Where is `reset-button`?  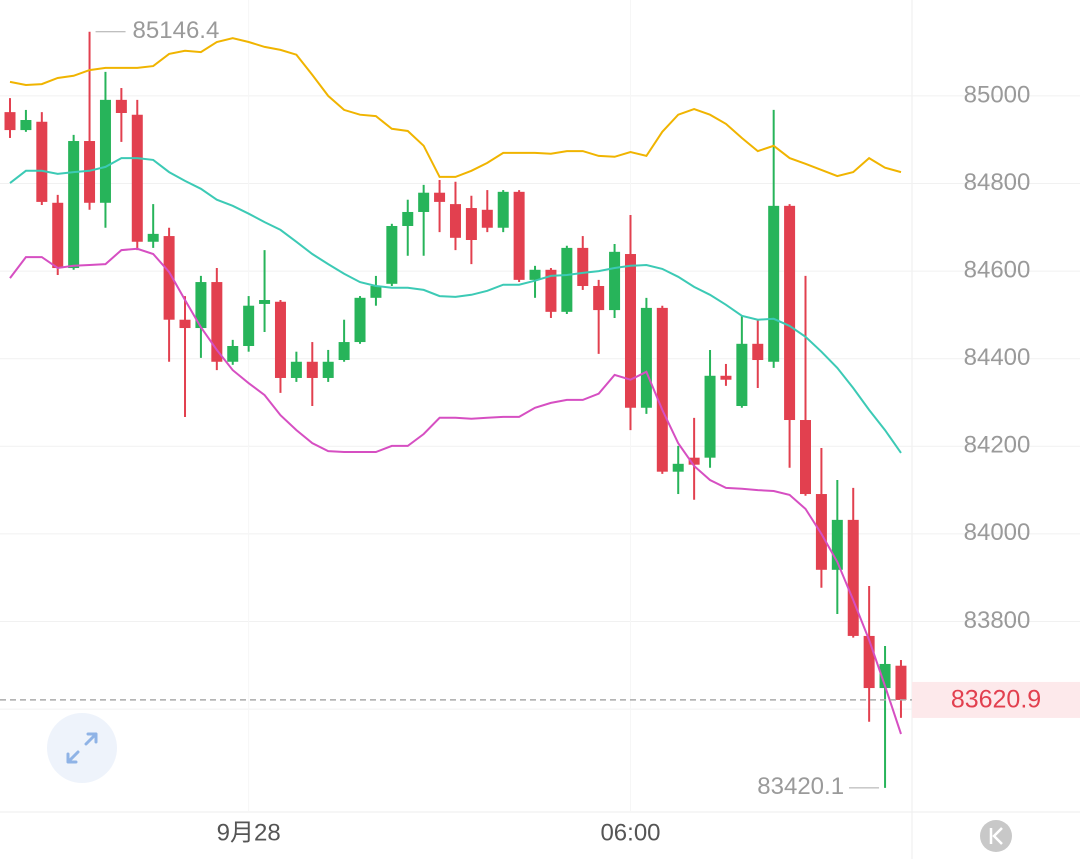 reset-button is located at coordinates (996, 836).